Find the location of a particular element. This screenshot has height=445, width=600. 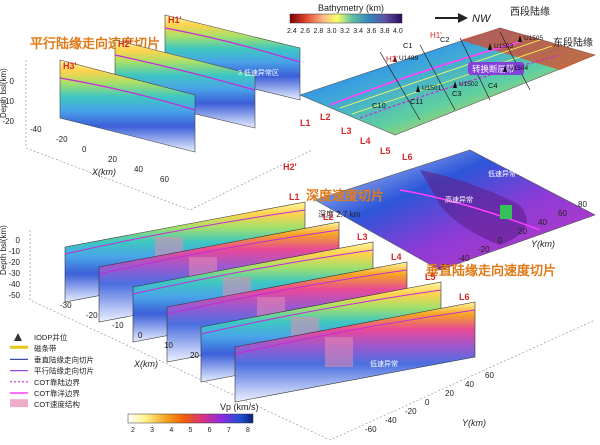

well-label: U1503 is located at coordinates (504, 46).